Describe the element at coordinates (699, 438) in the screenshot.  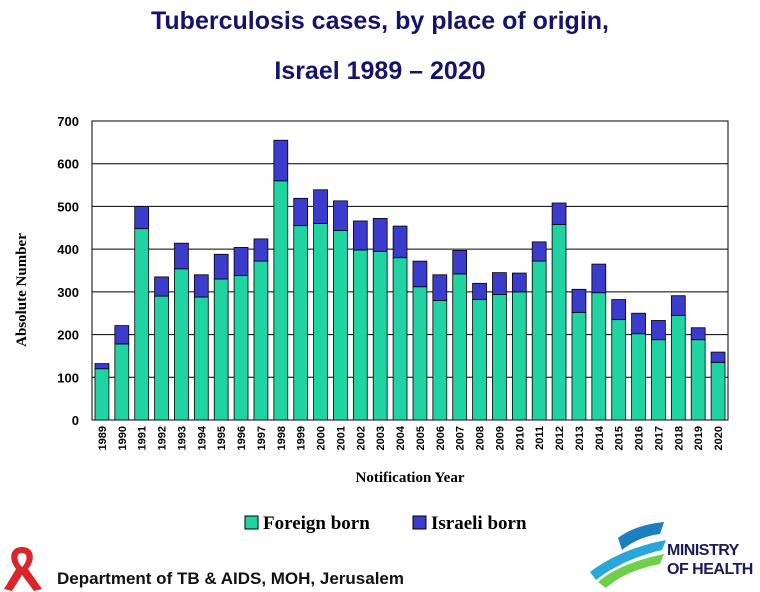
I see `x-tick-label: 2019` at that location.